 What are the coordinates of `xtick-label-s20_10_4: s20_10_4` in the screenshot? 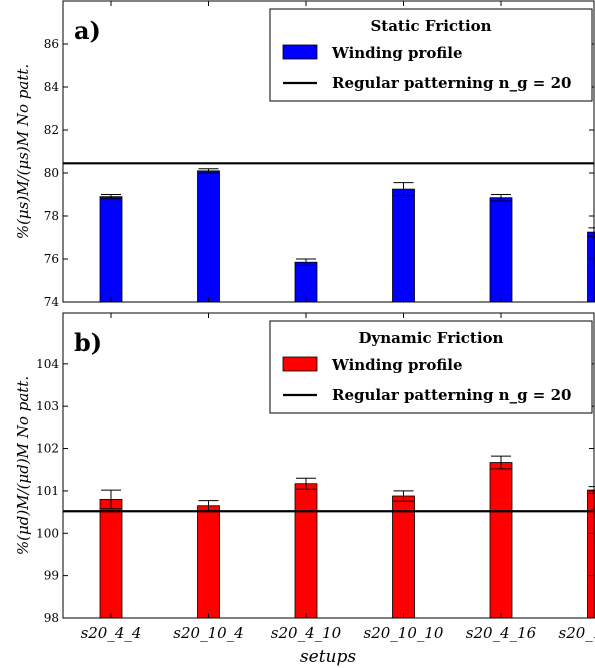 It's located at (208, 633).